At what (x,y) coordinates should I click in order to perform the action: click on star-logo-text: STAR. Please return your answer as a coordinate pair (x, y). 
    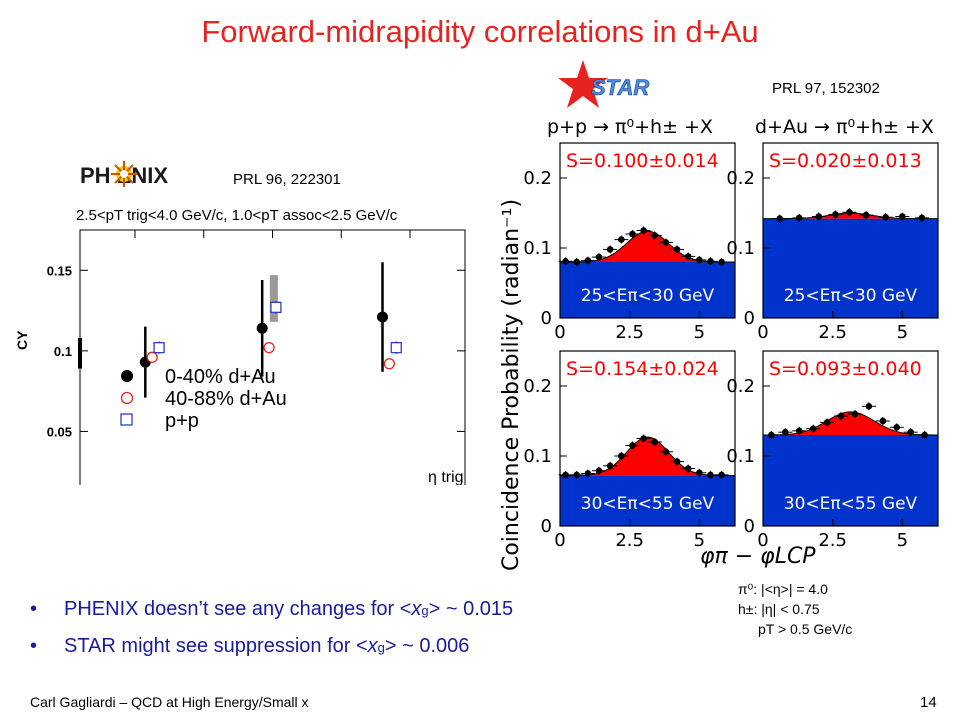
    Looking at the image, I should click on (620, 87).